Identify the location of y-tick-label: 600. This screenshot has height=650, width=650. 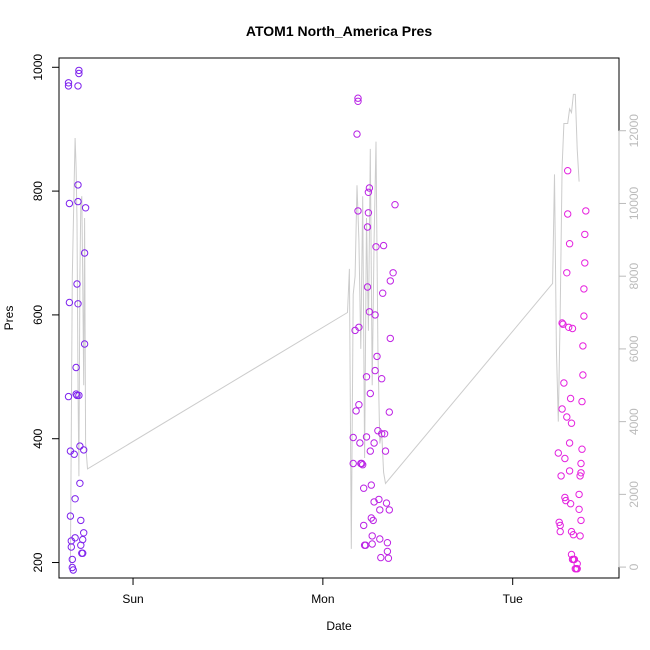
(38, 315).